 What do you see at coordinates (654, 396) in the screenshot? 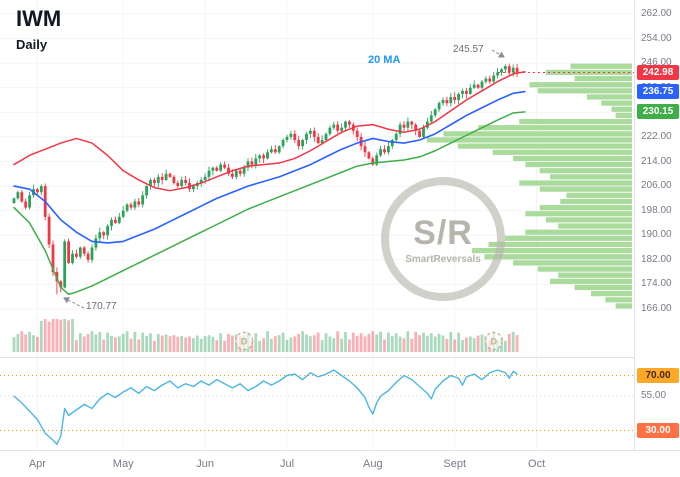
I see `rsi-mid-label: 55.00` at bounding box center [654, 396].